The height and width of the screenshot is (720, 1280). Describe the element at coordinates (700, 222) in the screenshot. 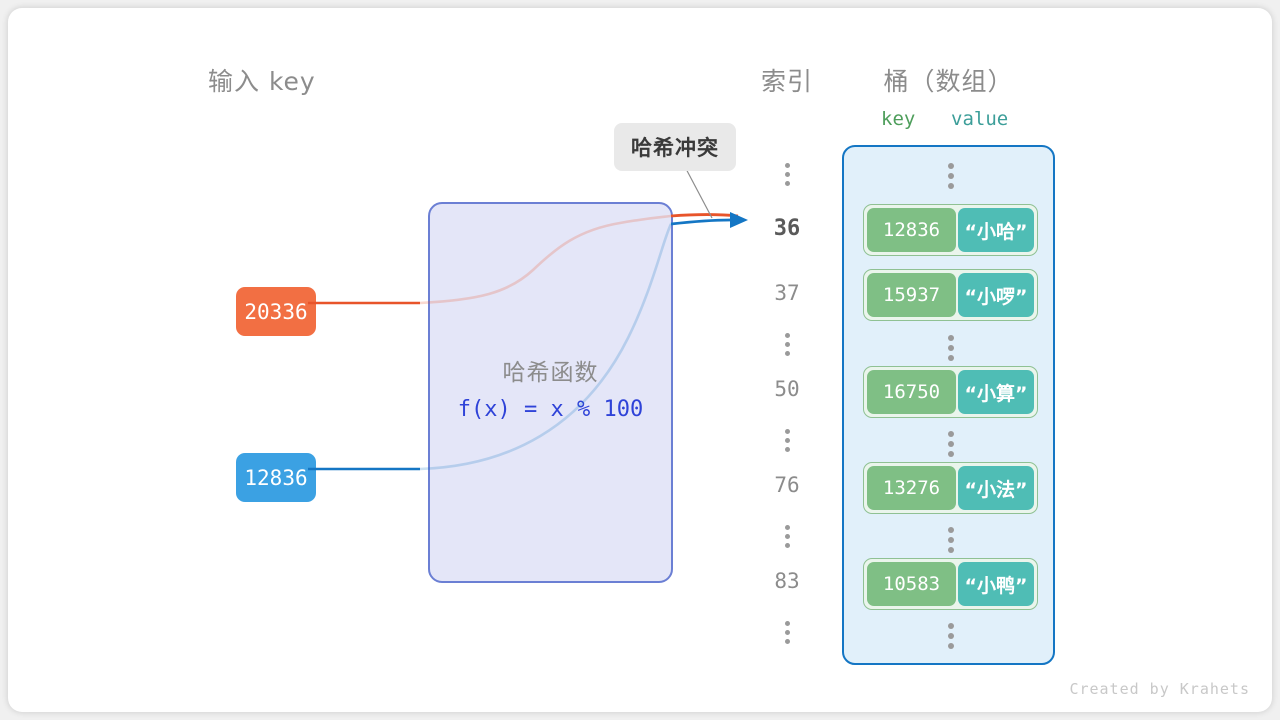

I see `blue-wire-out` at that location.